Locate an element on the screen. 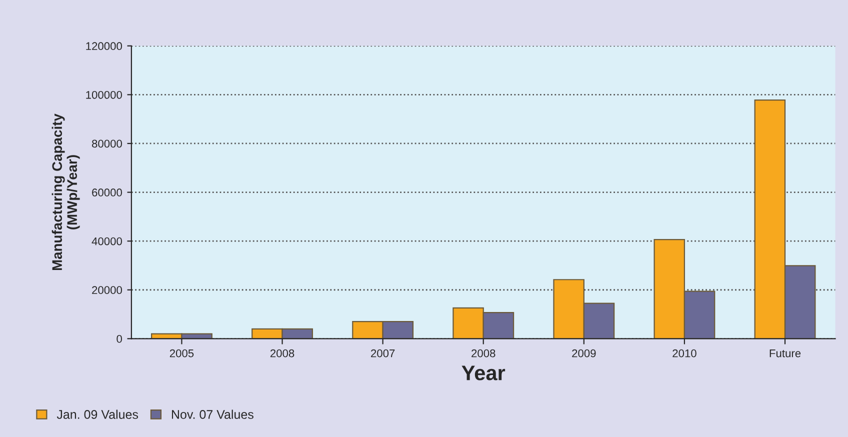  legend-label: Nov. 07 Values is located at coordinates (213, 414).